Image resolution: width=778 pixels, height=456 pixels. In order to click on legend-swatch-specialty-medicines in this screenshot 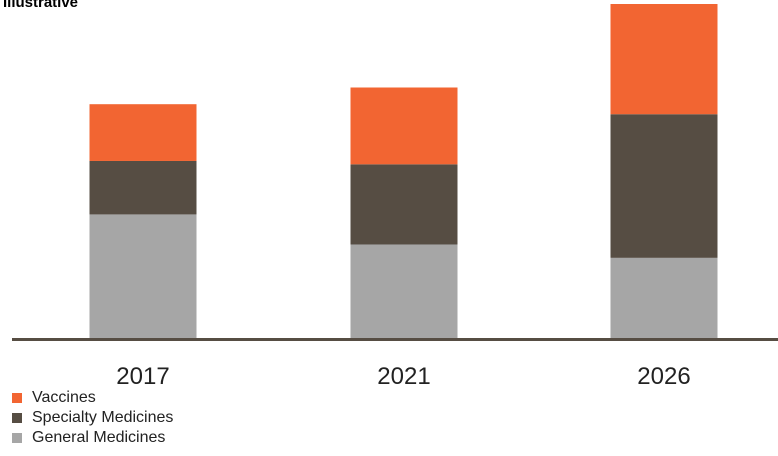, I will do `click(17, 418)`.